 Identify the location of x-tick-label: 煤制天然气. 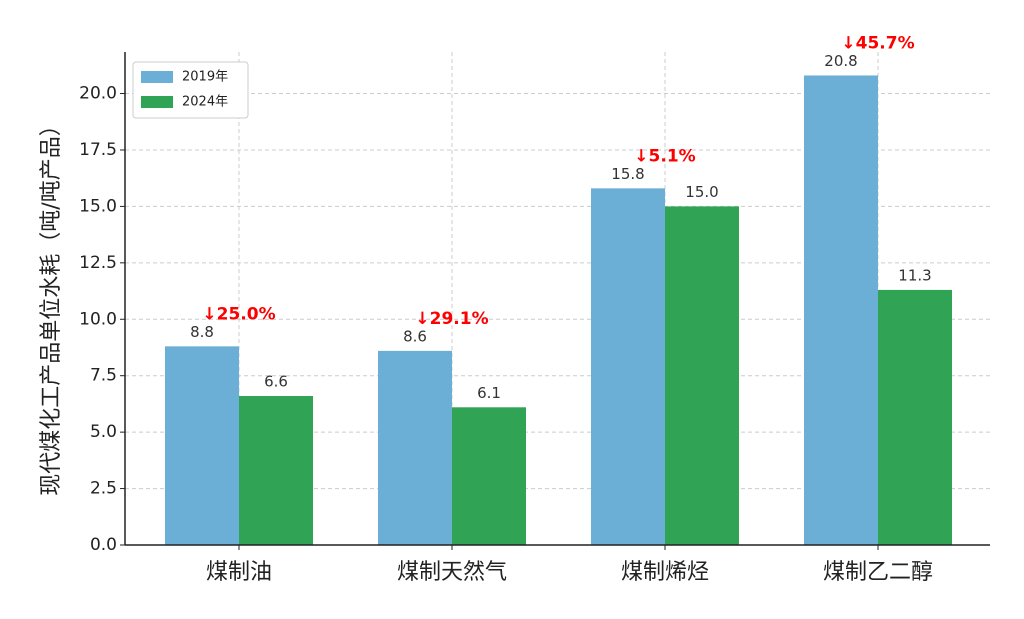
(452, 572).